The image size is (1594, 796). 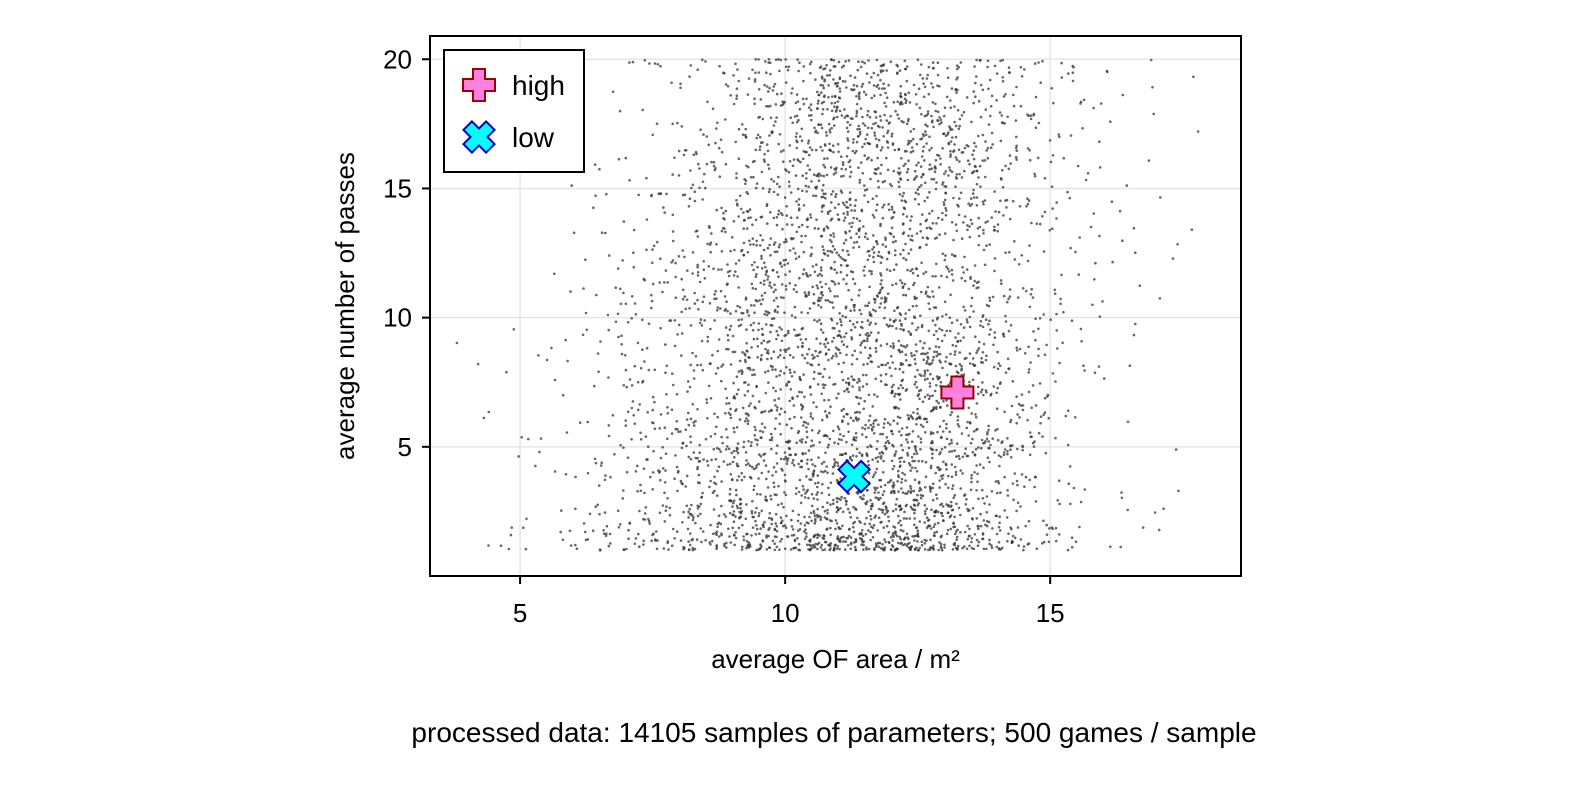 I want to click on x-axis-label: average OF area / m², so click(x=835, y=659).